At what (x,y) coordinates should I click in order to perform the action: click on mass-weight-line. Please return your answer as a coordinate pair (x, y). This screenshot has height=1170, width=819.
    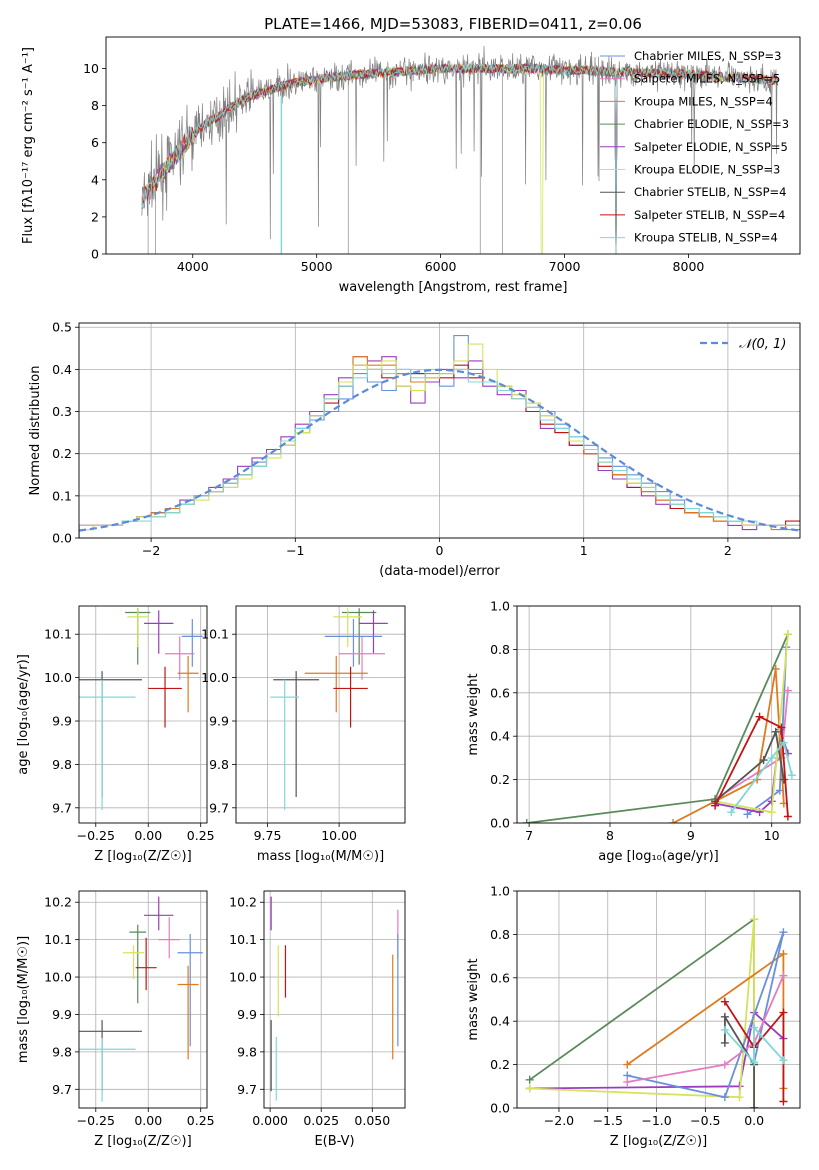
    Looking at the image, I should click on (706, 1015).